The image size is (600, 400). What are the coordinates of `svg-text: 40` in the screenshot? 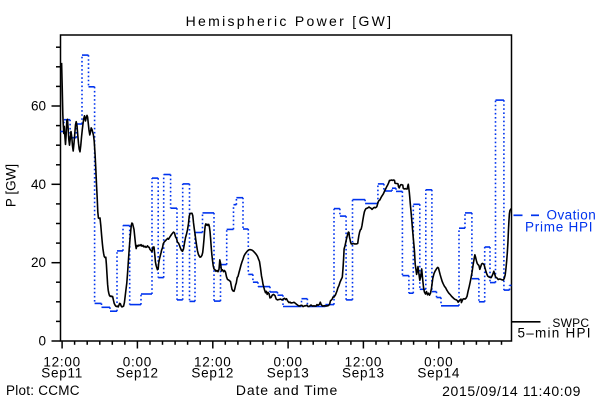 It's located at (38, 184).